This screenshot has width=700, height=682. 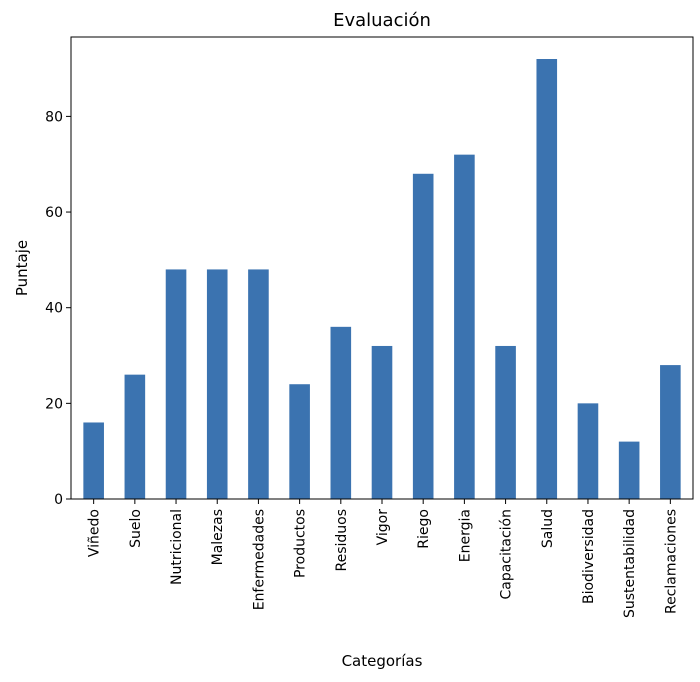 What do you see at coordinates (424, 529) in the screenshot?
I see `x-tick-label: Riego` at bounding box center [424, 529].